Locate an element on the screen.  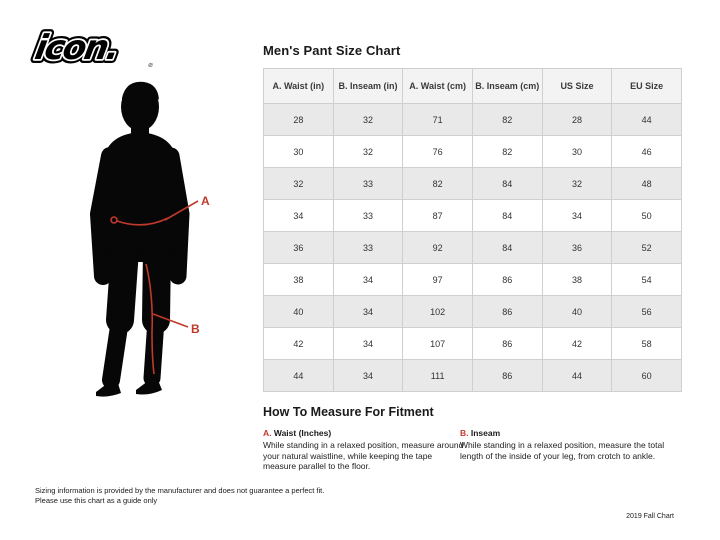
column-header: A. Waist (cm) is located at coordinates (437, 86).